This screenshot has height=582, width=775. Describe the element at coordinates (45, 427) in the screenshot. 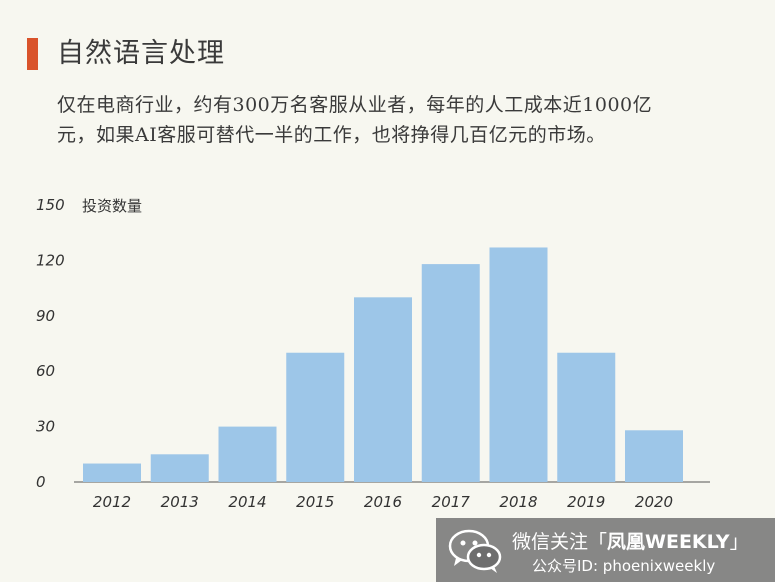

I see `y-tick-label: 30` at that location.